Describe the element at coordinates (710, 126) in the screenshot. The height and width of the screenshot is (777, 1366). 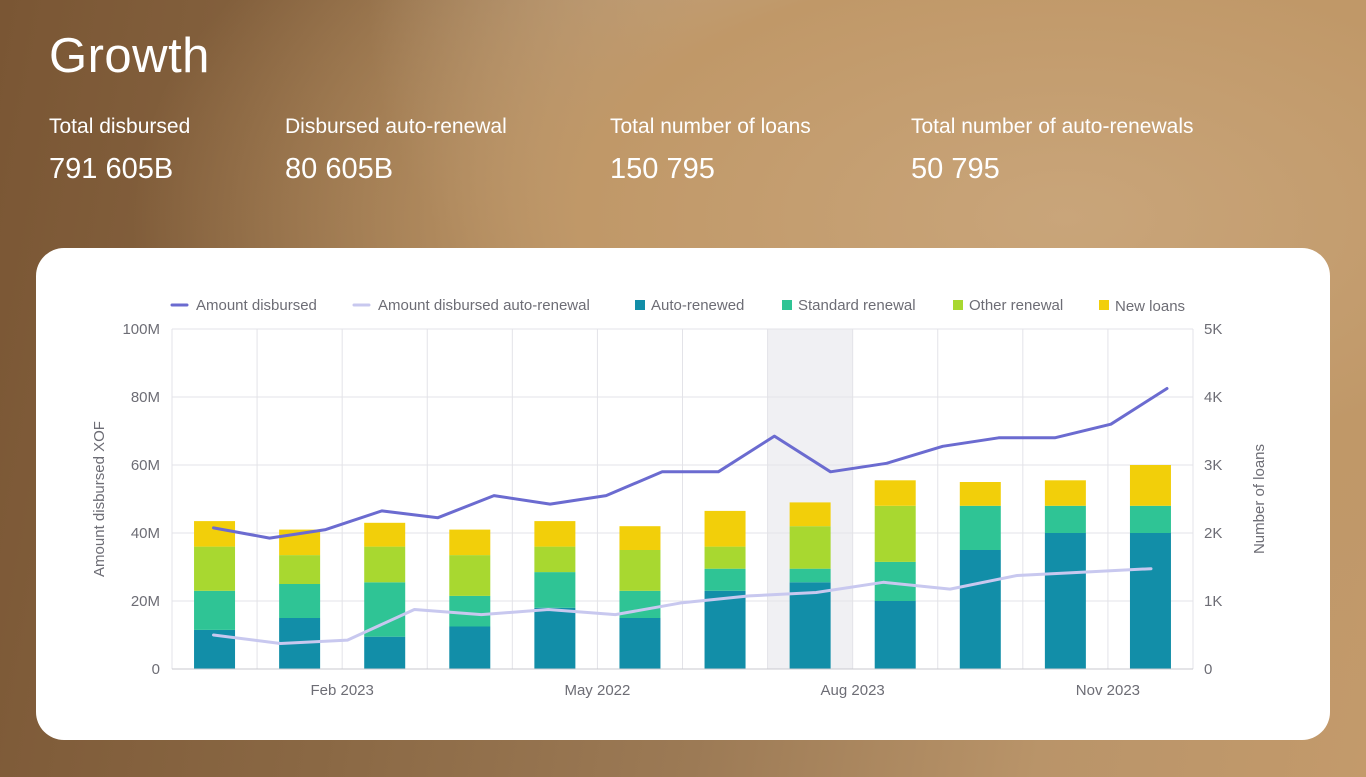
I see `stat-label: Total number of loans` at that location.